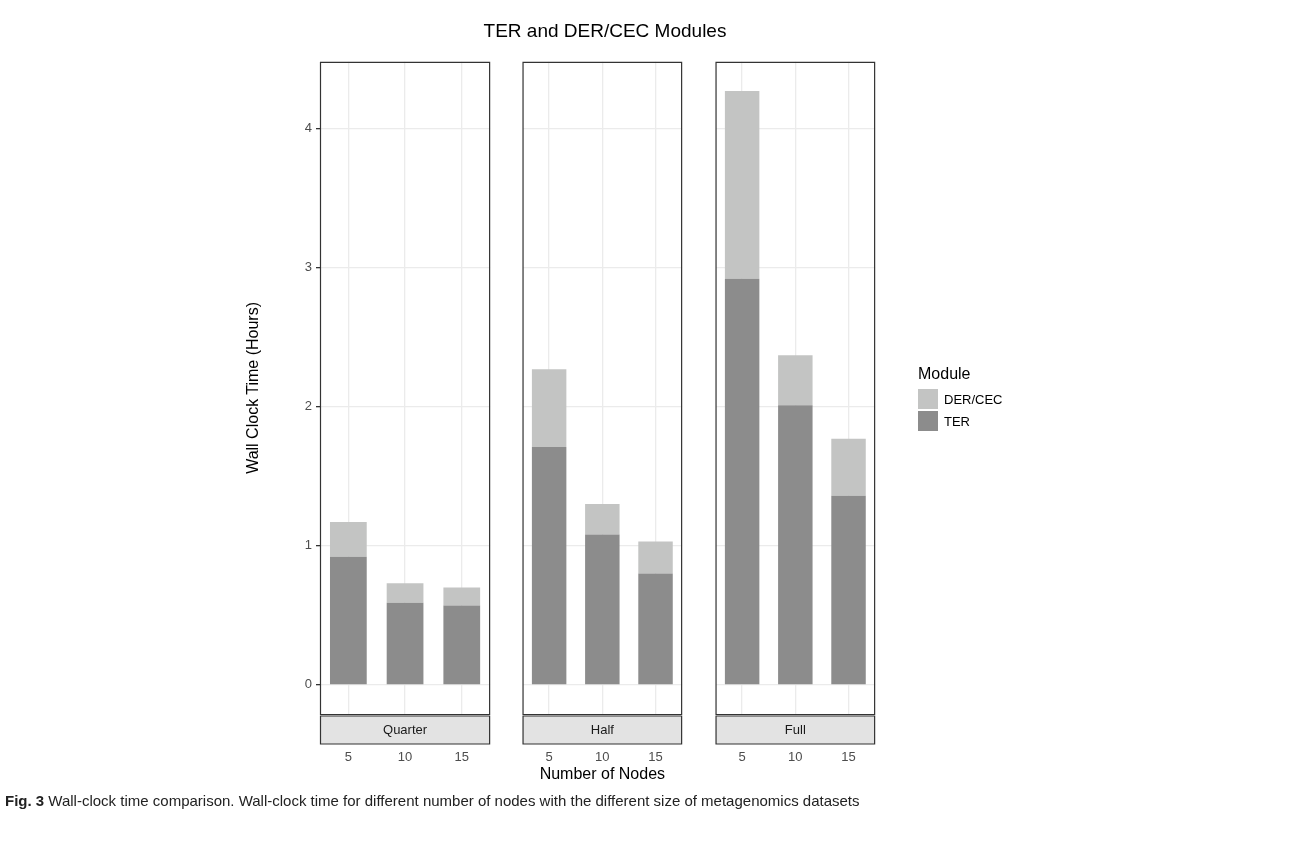 This screenshot has width=1291, height=841. I want to click on legend-label: TER, so click(957, 421).